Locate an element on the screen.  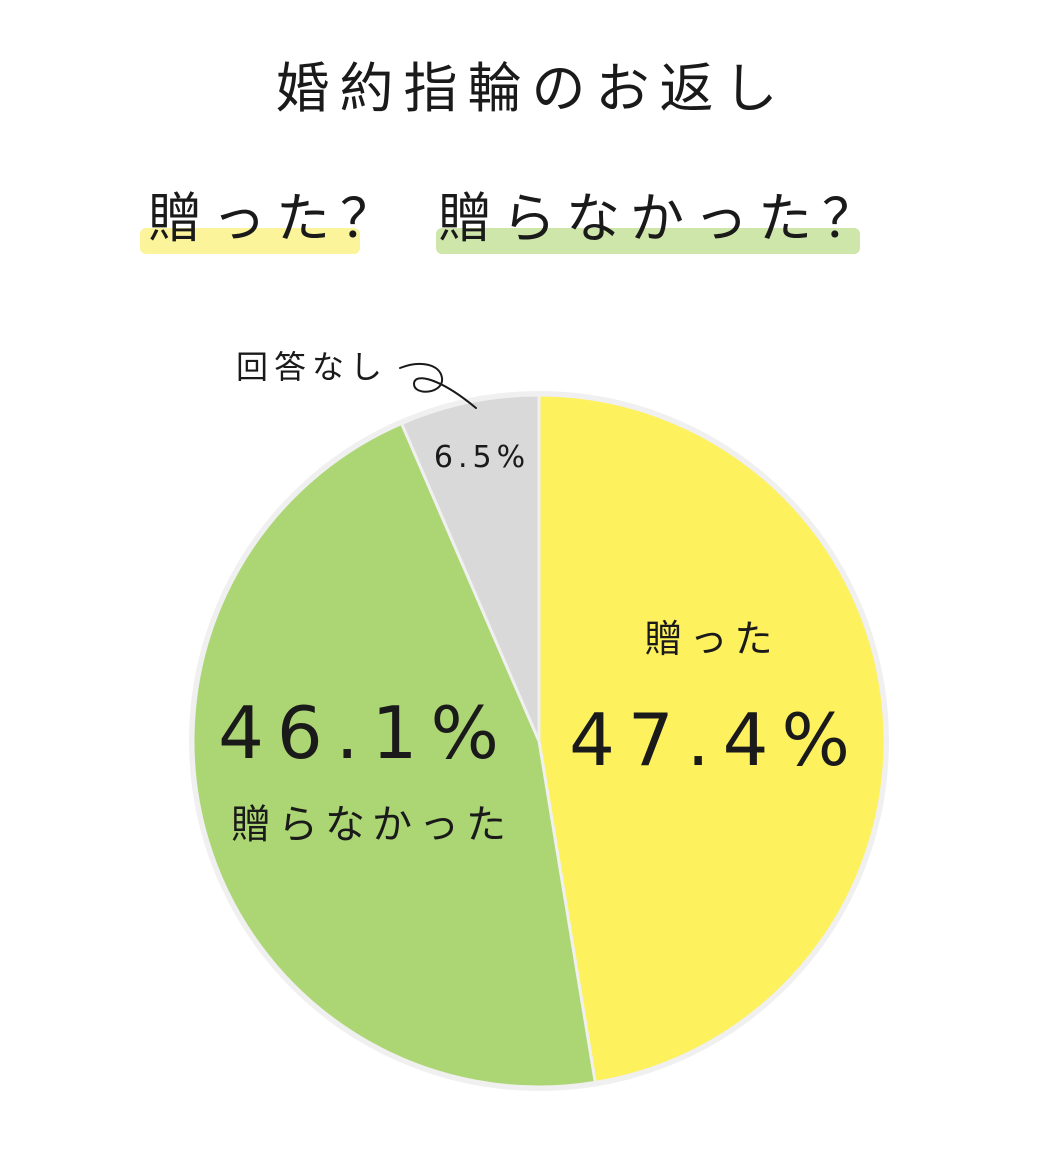
label-gave-name: 贈った is located at coordinates (711, 639).